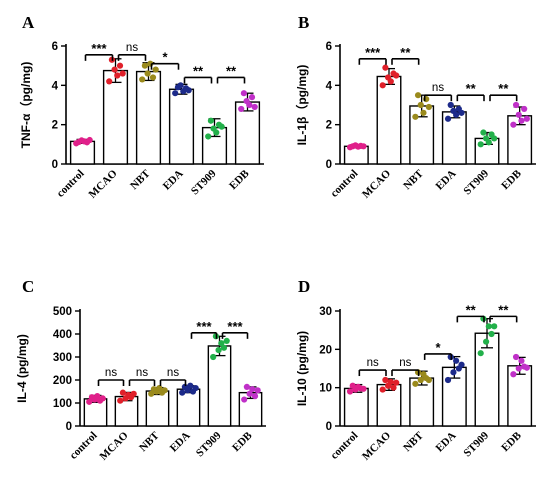 This screenshot has width=550, height=503. Describe the element at coordinates (25, 105) in the screenshot. I see `y-axis-label: TNF-α（pg/mg)` at that location.